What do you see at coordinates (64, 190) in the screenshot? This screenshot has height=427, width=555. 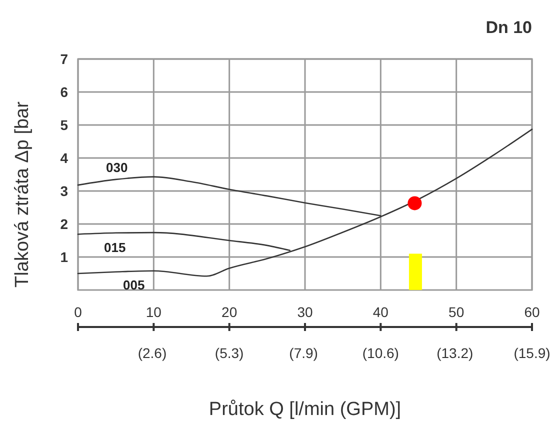 I see `y-tick-label: 3` at bounding box center [64, 190].